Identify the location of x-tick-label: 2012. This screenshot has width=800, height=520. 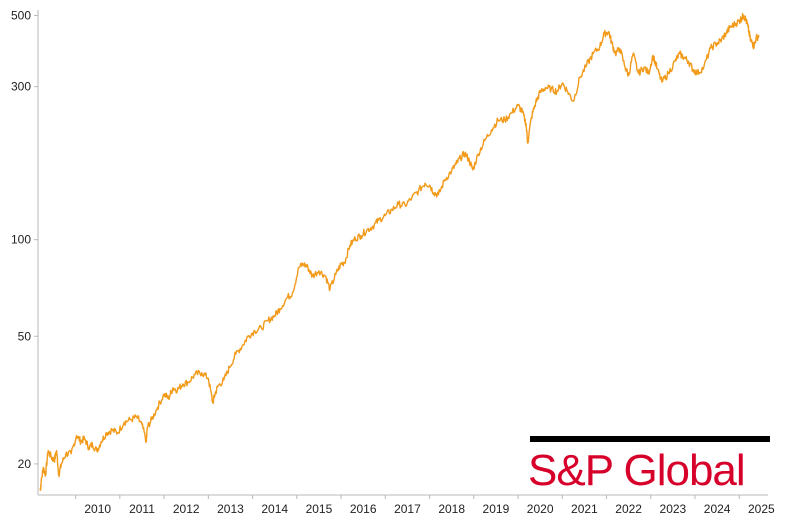
(186, 509).